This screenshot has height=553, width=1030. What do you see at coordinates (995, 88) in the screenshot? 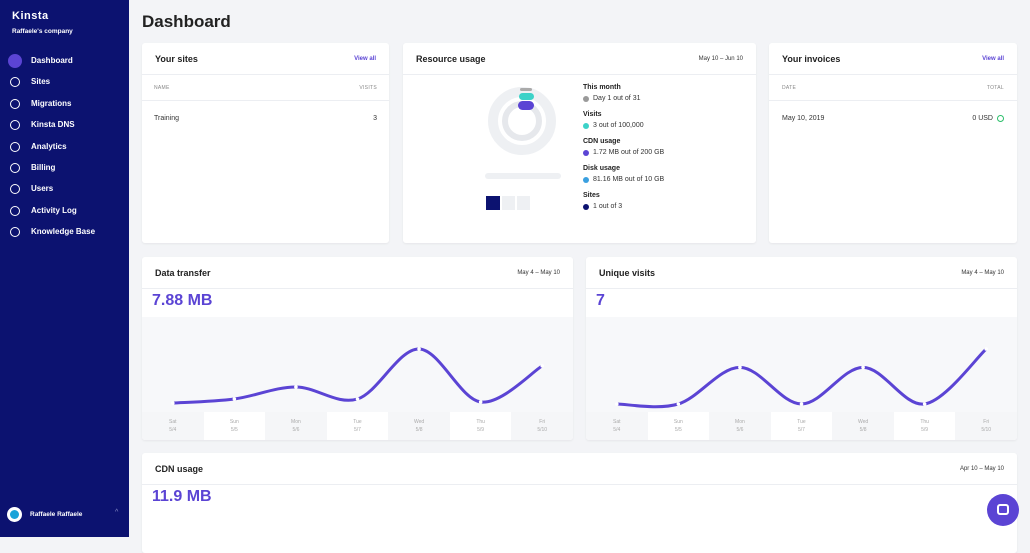
I see `col-header: TOTAL` at bounding box center [995, 88].